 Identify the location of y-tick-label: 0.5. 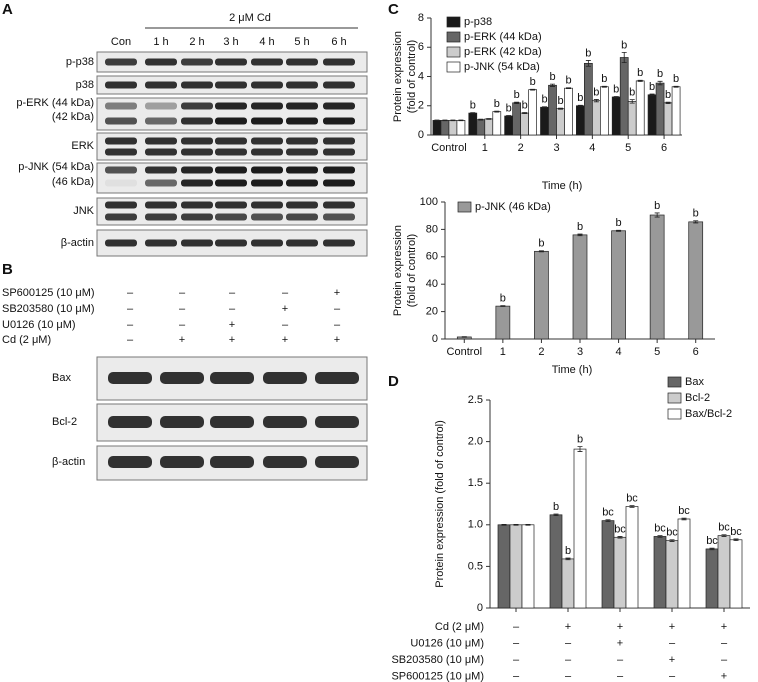
(475, 566).